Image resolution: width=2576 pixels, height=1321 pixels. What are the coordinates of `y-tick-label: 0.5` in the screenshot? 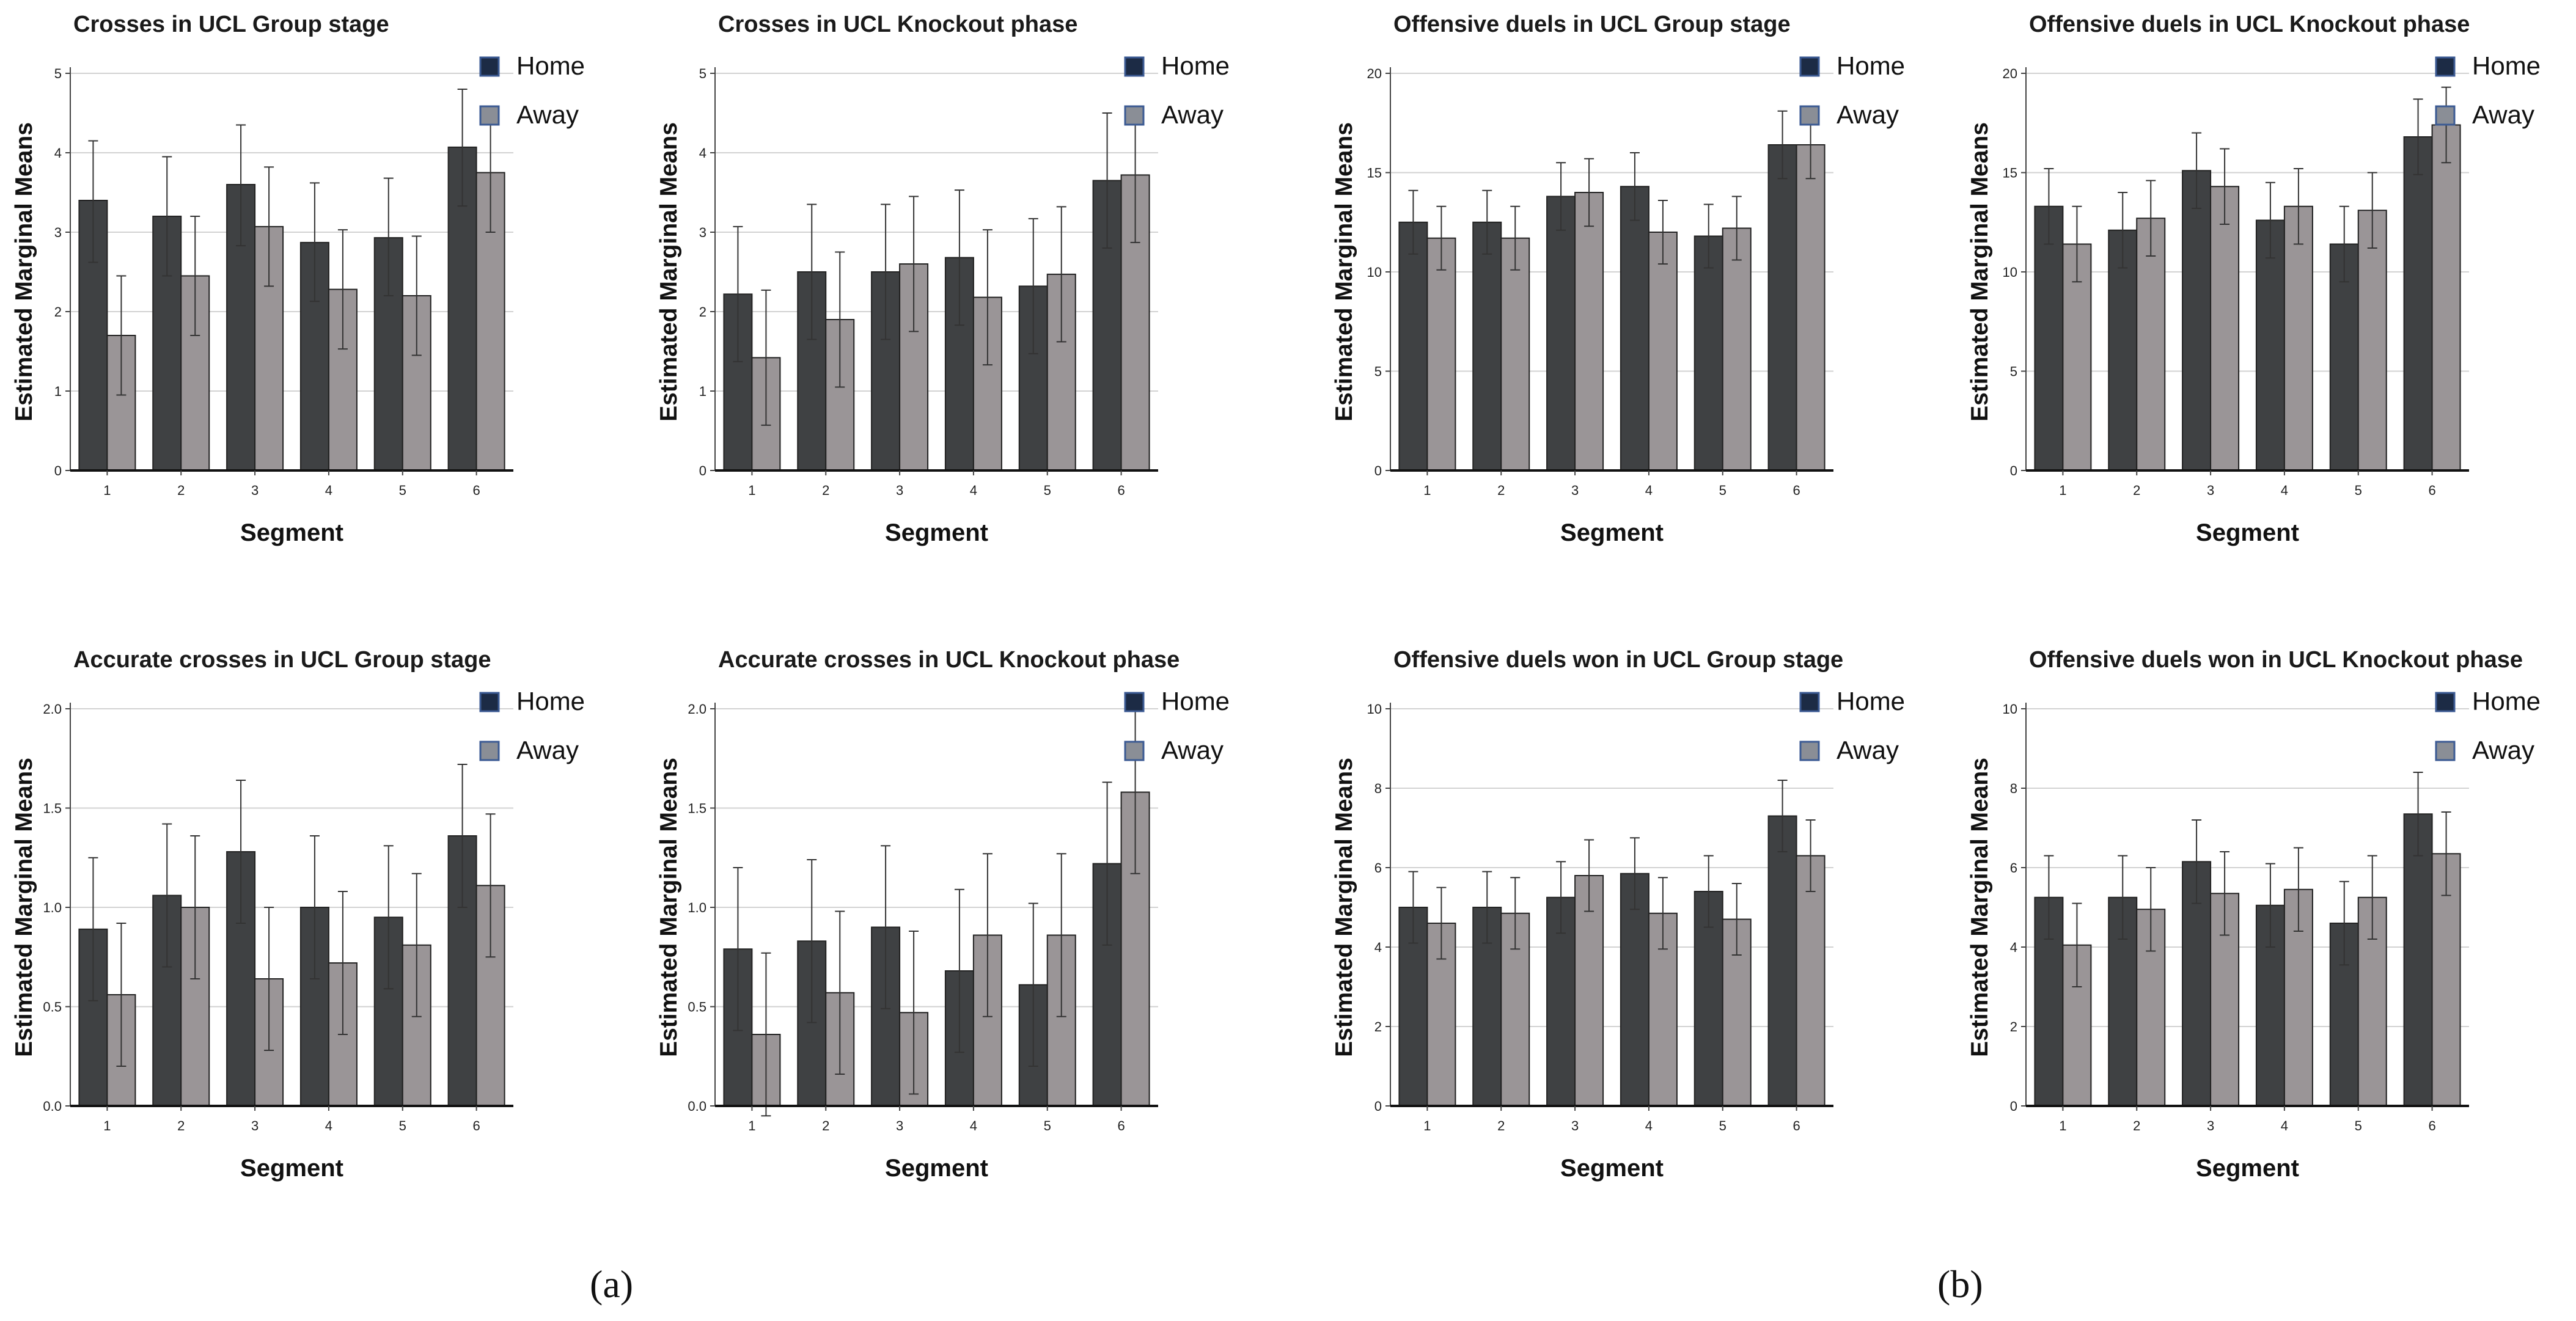 It's located at (697, 1008).